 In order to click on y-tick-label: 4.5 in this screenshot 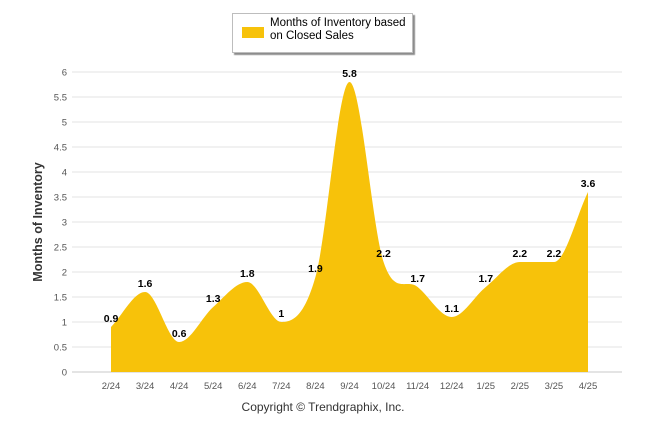, I will do `click(60, 148)`.